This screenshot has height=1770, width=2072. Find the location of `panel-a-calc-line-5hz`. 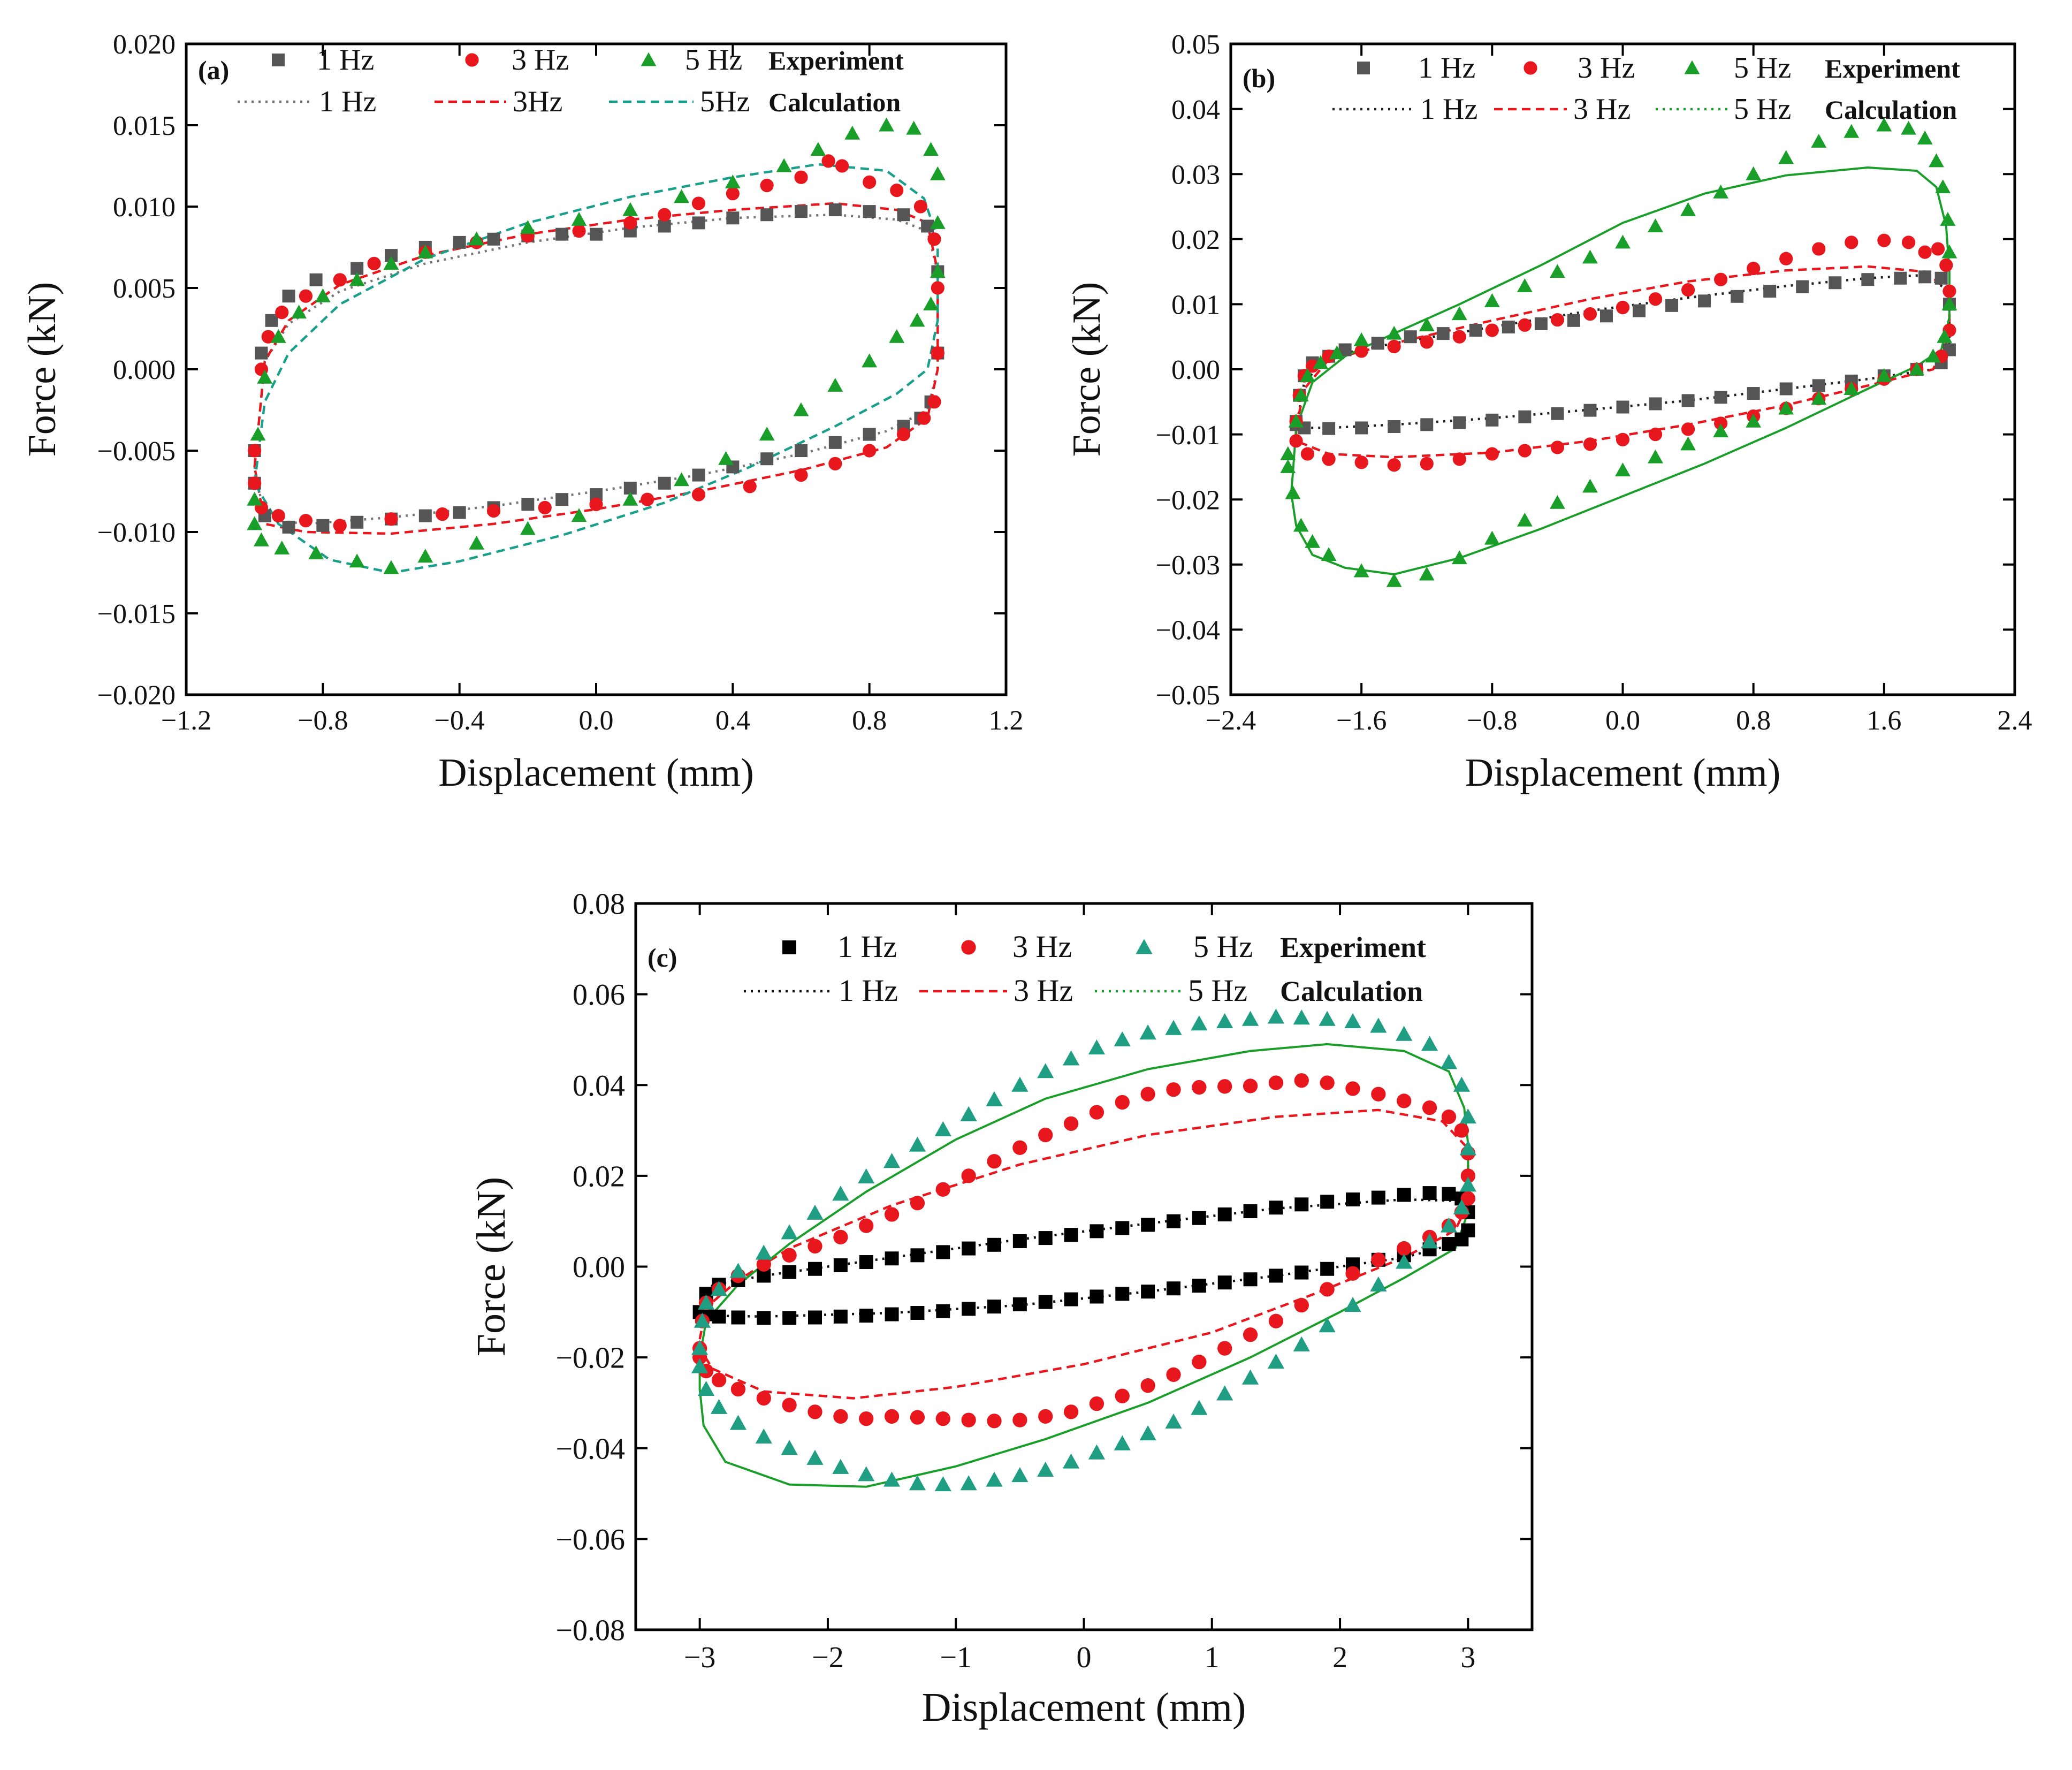

panel-a-calc-line-5hz is located at coordinates (596, 368).